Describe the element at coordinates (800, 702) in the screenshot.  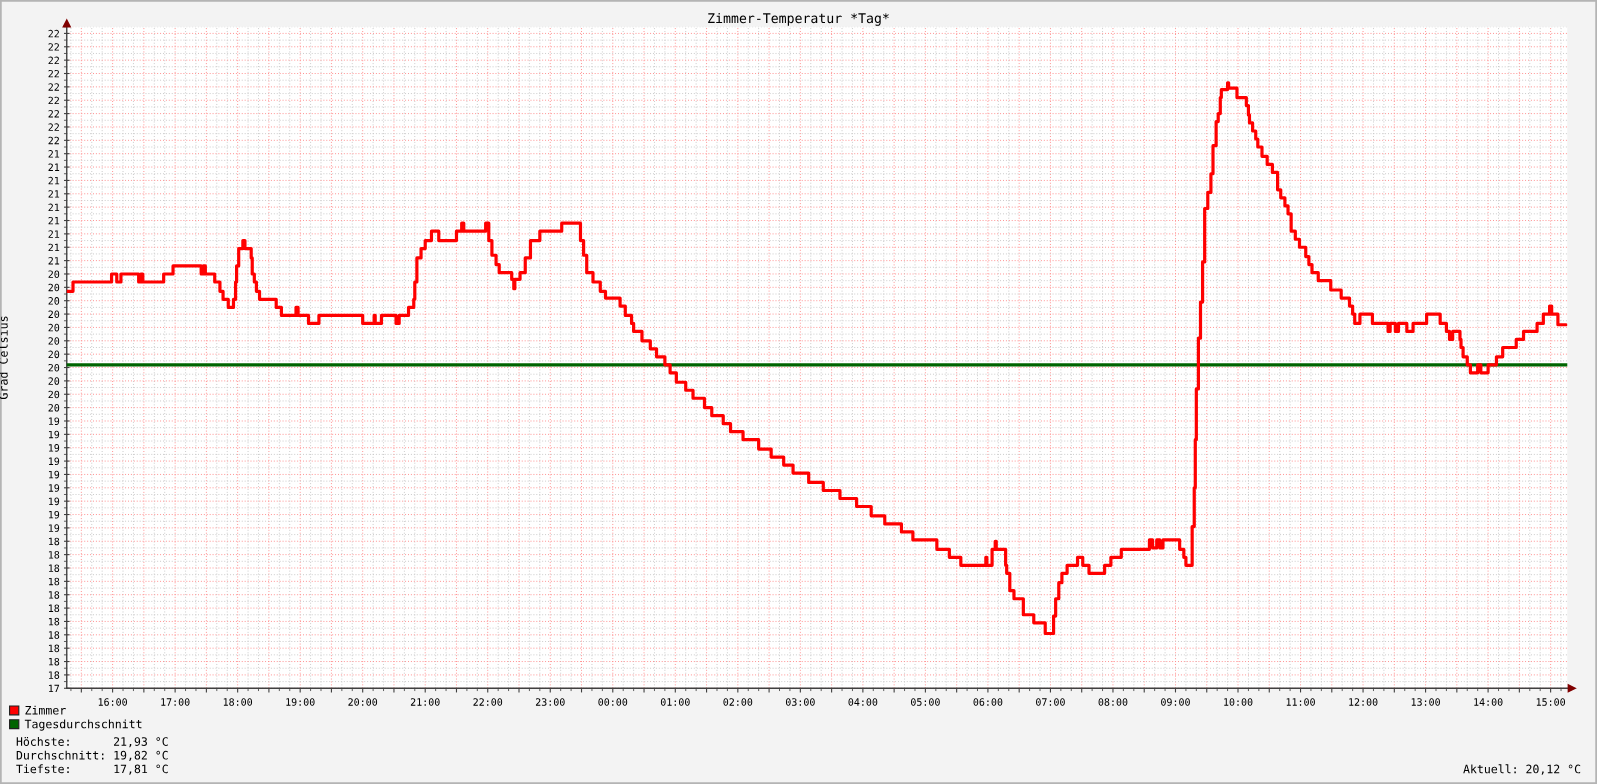
I see `x-tick-label: 03:00` at that location.